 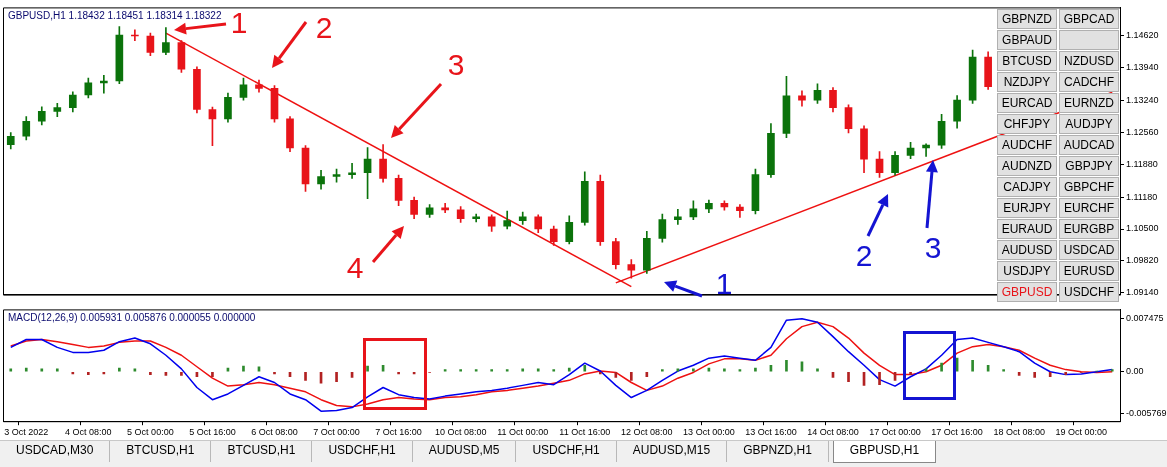 I want to click on y-tick-label: 1.11880, so click(x=1142, y=163).